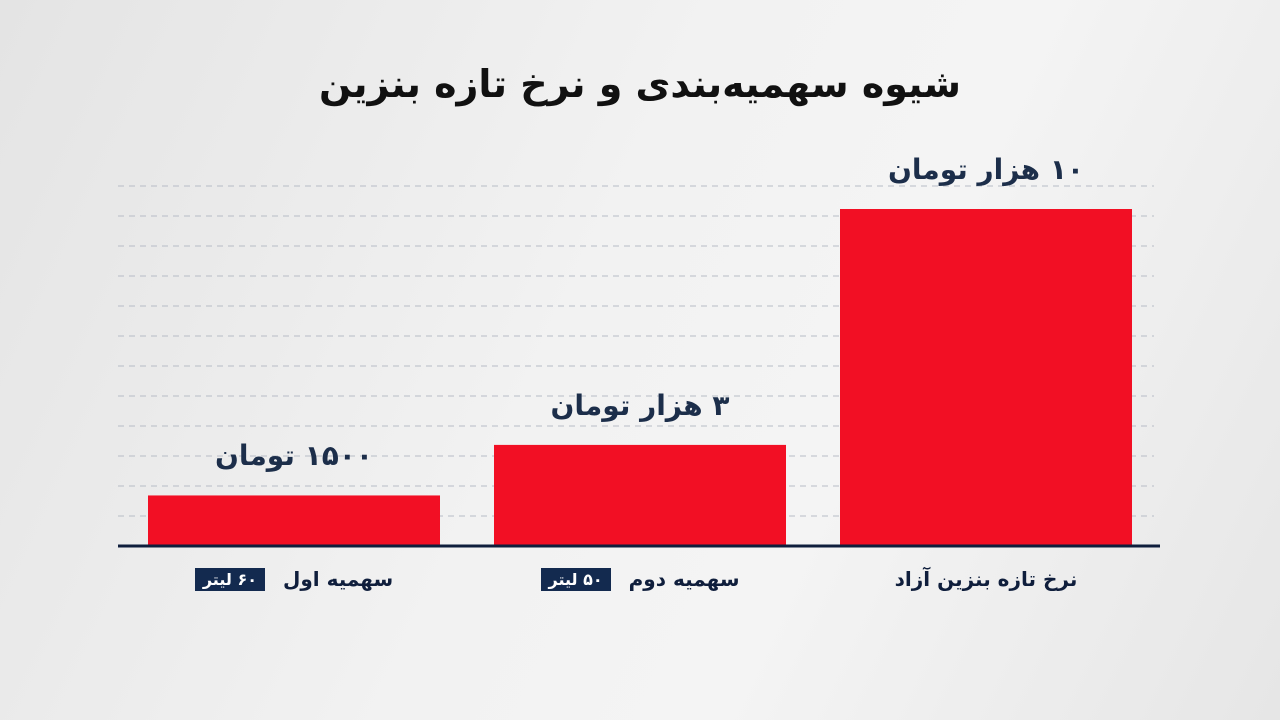 The width and height of the screenshot is (1280, 720). I want to click on category-group-2: نرخ تازه بنزین آزاد, so click(986, 579).